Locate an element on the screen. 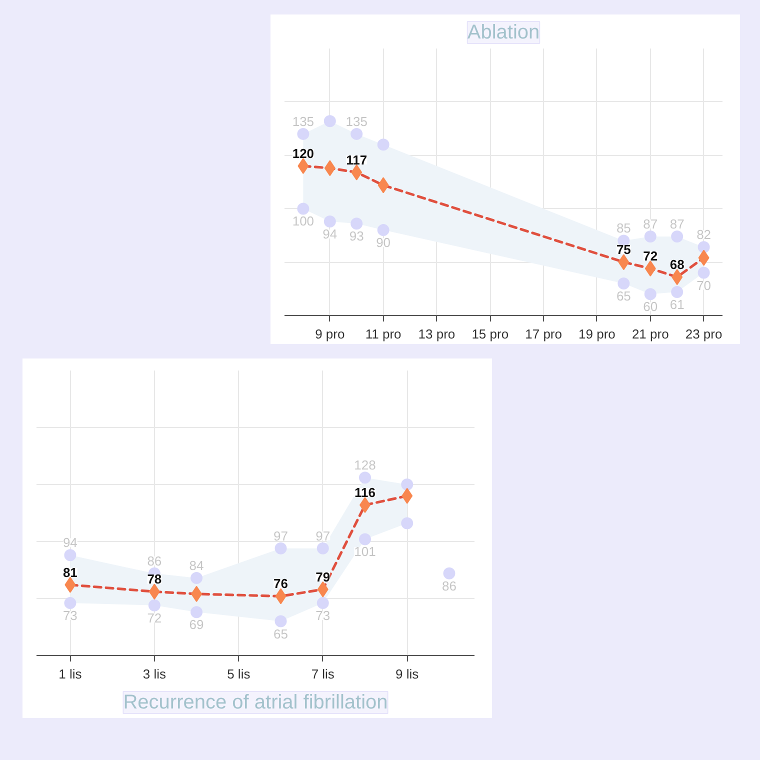  data-label: 76 is located at coordinates (281, 584).